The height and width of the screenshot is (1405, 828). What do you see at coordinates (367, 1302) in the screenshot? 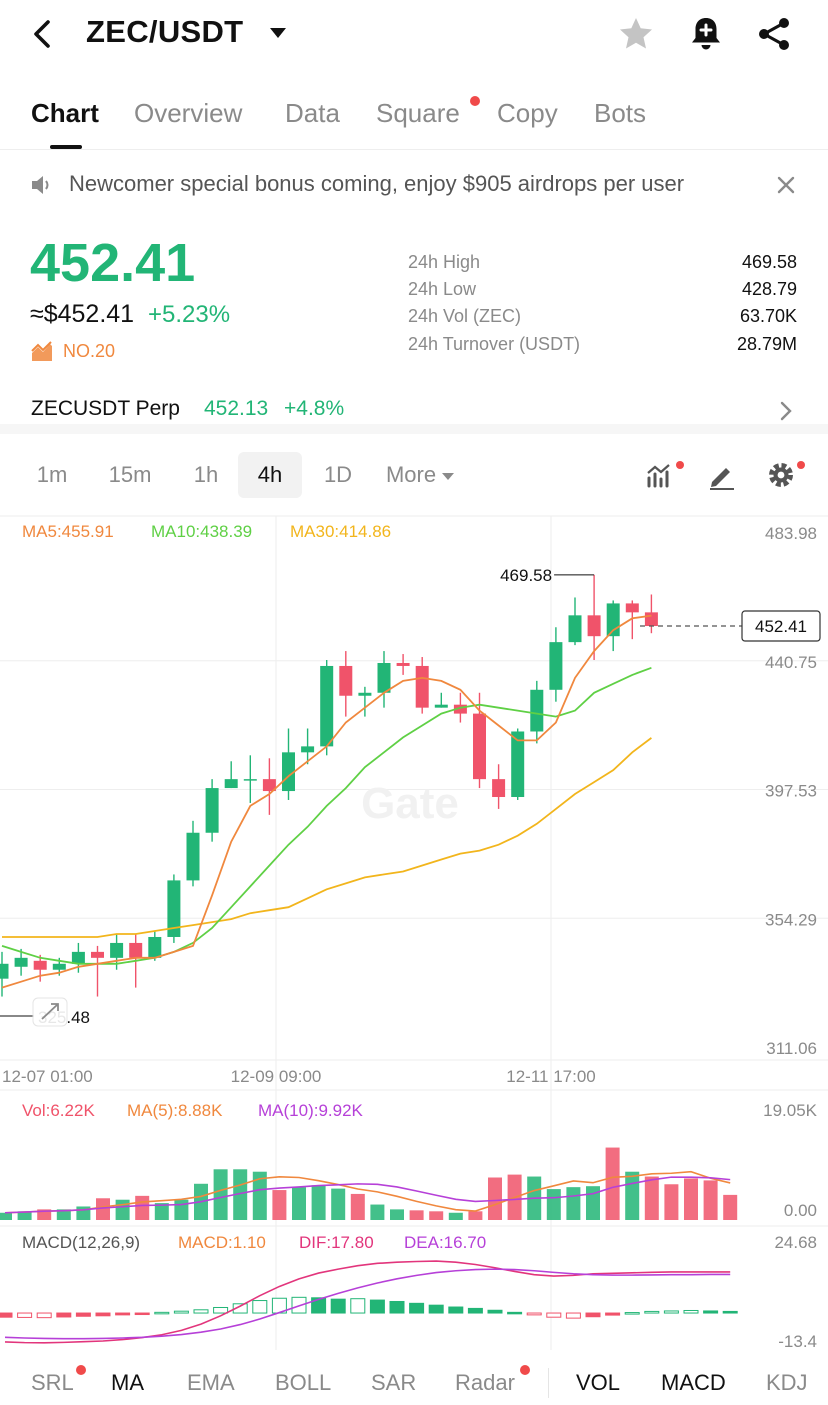
I see `macd-dif-line` at bounding box center [367, 1302].